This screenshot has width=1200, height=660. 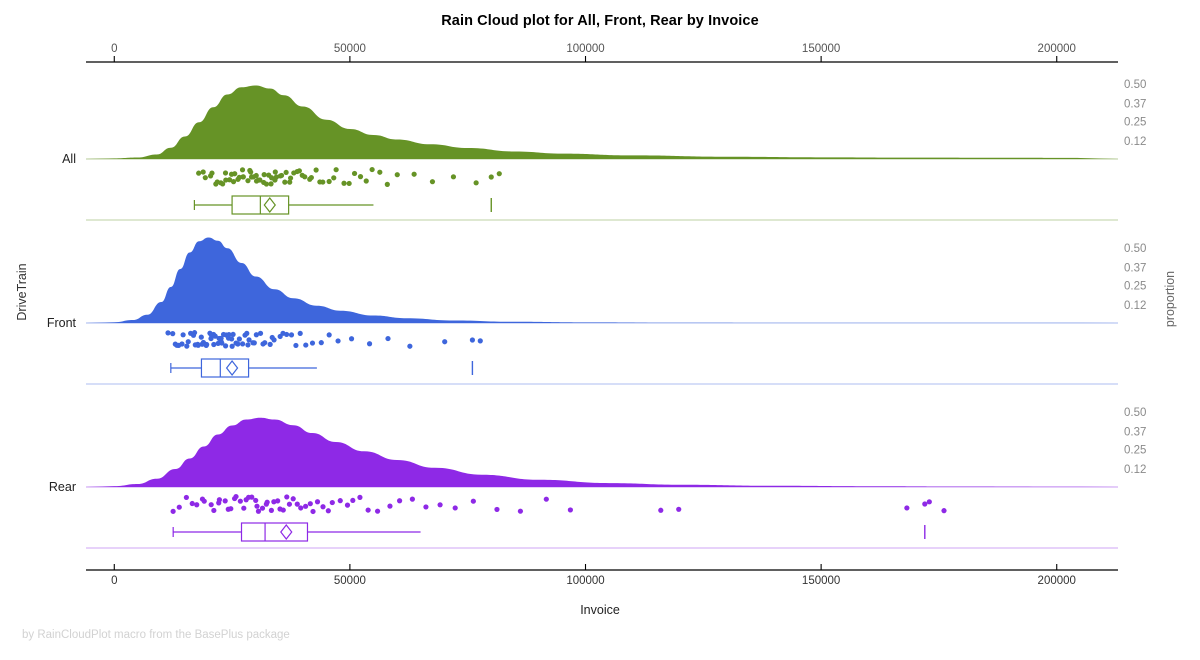 I want to click on bottom-axis-tick-label: 200000, so click(x=1057, y=581).